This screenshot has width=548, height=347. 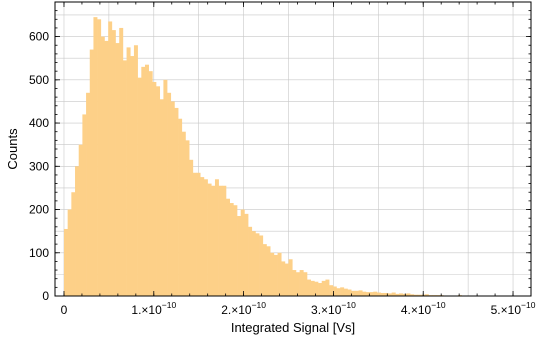 I want to click on x-tick-label: 2.×10−10, so click(x=243, y=308).